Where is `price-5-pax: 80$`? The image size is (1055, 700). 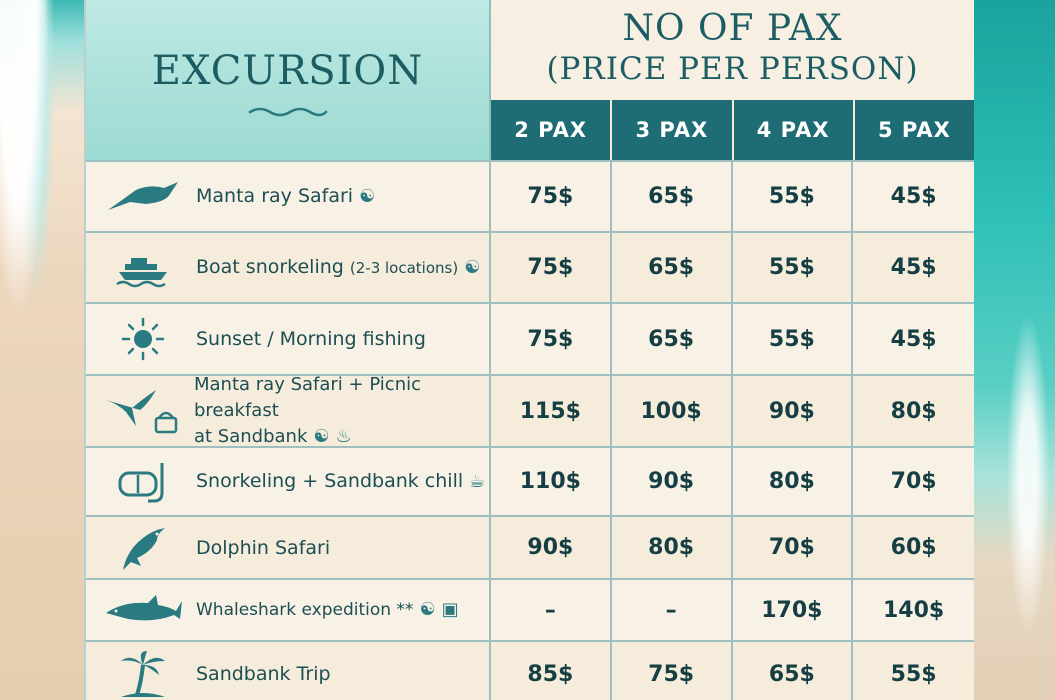
price-5-pax: 80$ is located at coordinates (913, 411).